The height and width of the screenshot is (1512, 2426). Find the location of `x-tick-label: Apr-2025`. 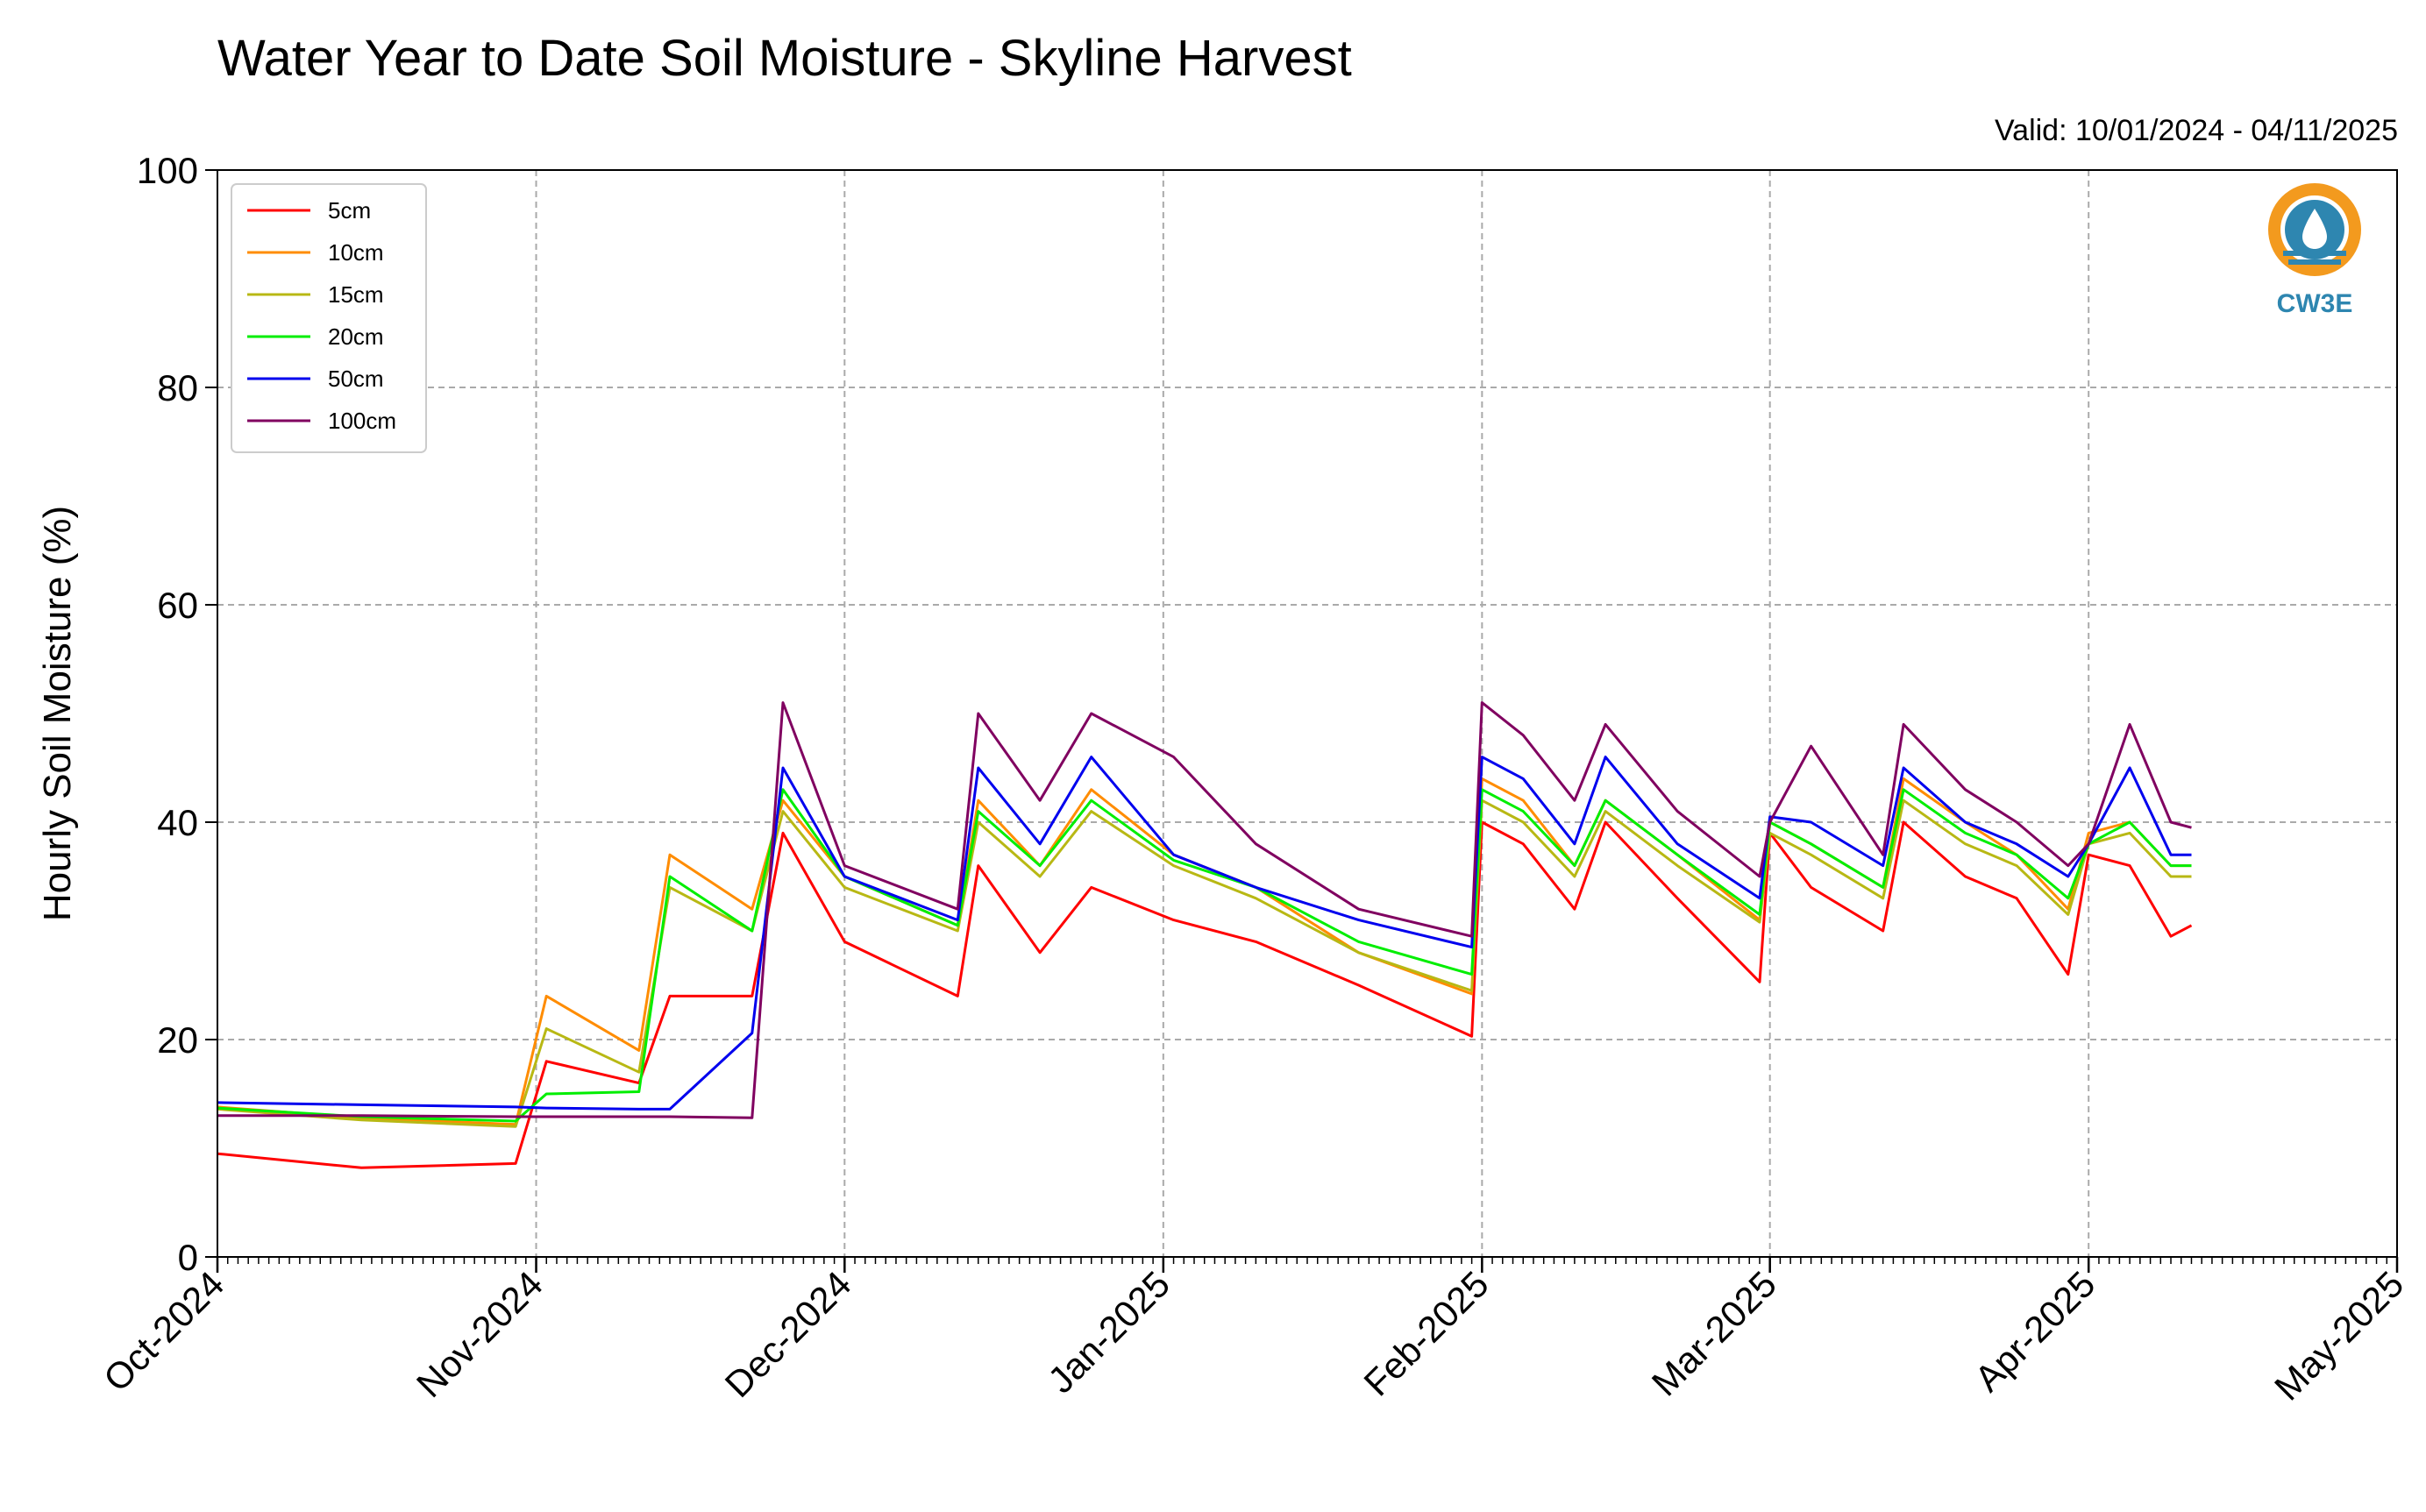

x-tick-label: Apr-2025 is located at coordinates (2034, 1331).